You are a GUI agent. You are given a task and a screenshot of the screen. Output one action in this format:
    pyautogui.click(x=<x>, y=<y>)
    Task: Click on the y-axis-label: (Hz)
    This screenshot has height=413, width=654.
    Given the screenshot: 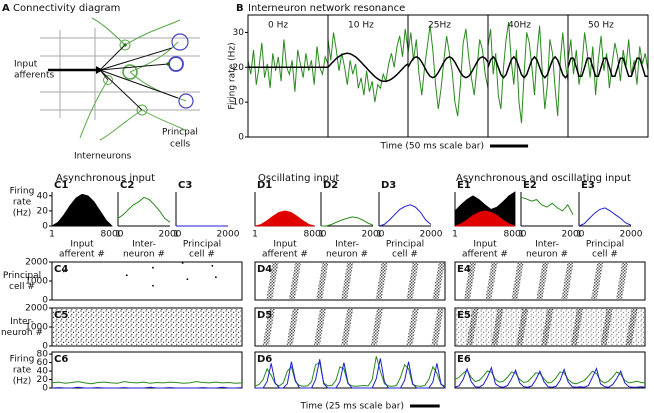 What is the action you would take?
    pyautogui.click(x=22, y=214)
    